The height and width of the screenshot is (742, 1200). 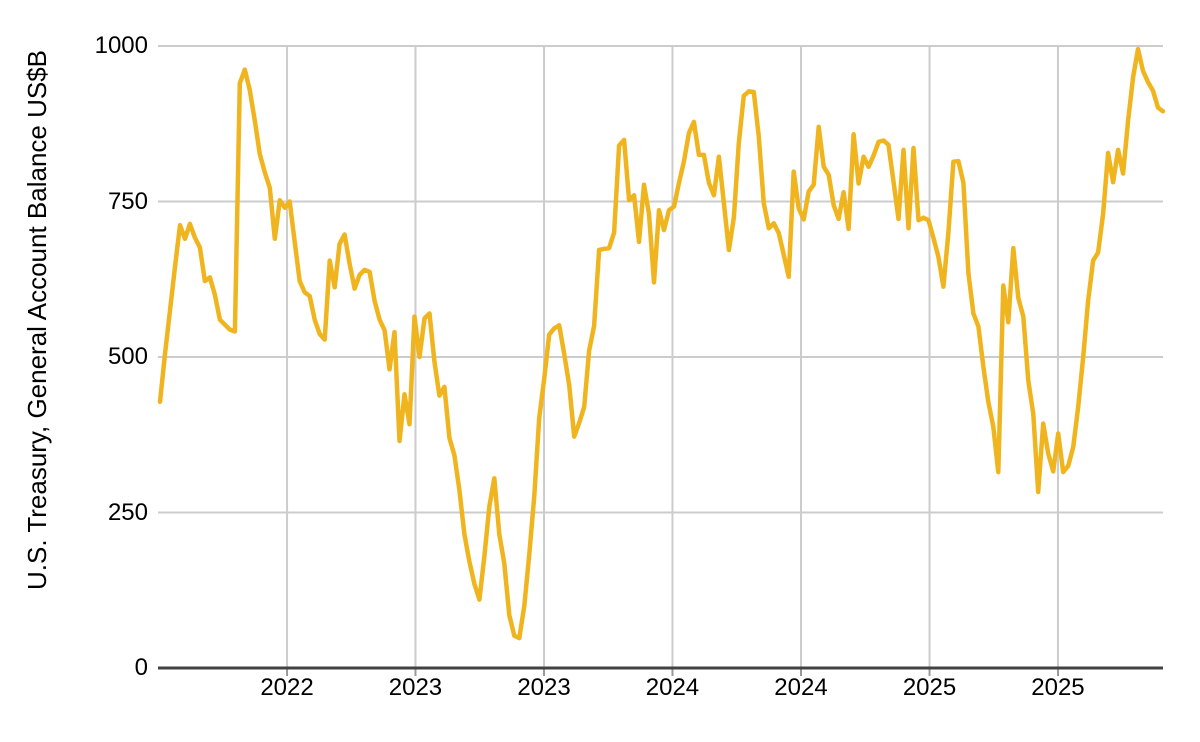 I want to click on y-tick-label: 250, so click(x=127, y=512).